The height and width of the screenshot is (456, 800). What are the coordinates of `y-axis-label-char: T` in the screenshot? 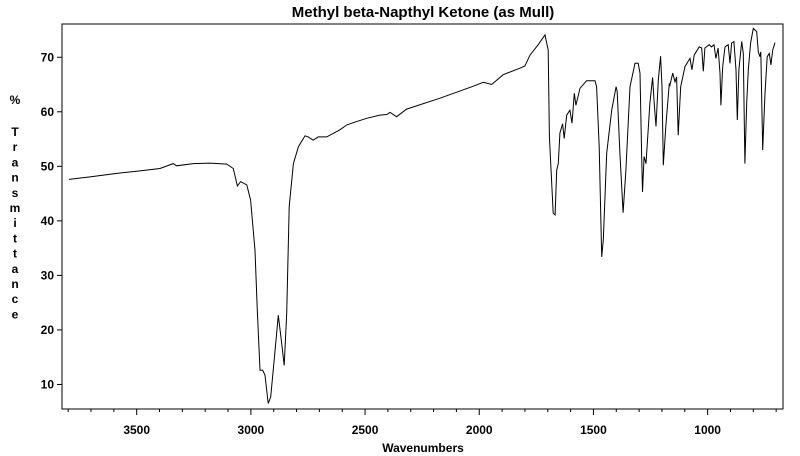 It's located at (15, 132).